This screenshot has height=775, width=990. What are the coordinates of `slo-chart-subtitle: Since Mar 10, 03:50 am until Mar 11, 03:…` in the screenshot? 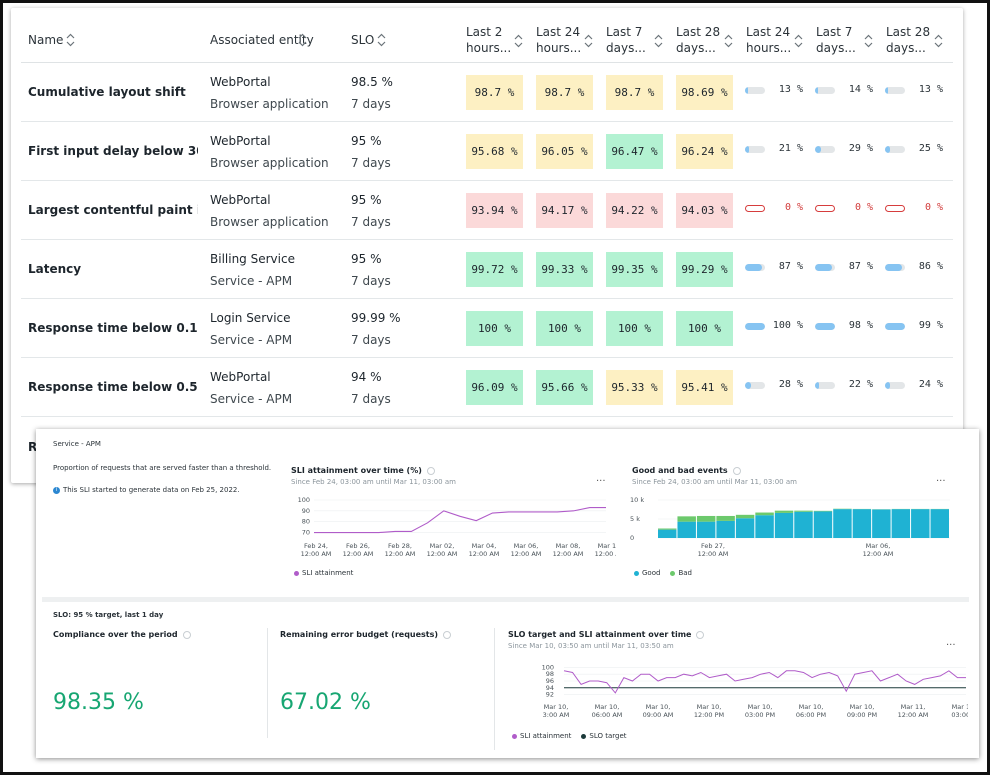 It's located at (591, 646).